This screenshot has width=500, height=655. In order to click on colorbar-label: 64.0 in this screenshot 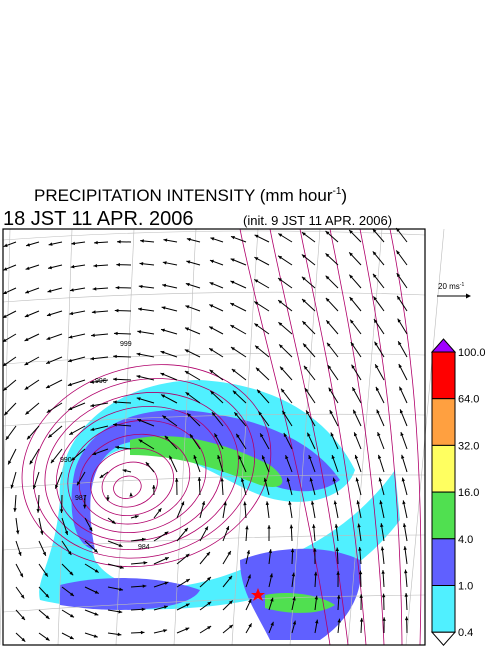, I will do `click(468, 400)`.